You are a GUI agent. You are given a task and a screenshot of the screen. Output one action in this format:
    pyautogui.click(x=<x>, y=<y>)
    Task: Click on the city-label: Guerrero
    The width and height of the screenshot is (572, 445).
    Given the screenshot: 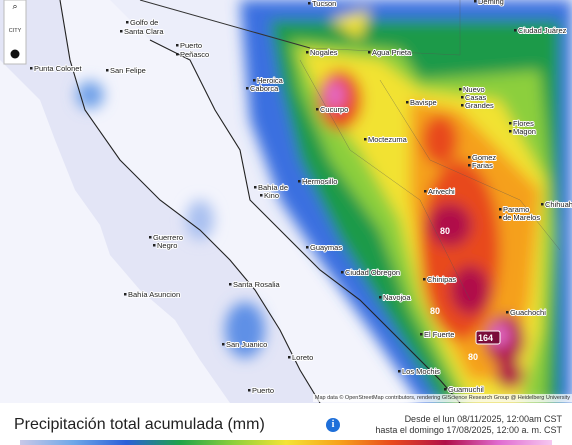 What is the action you would take?
    pyautogui.click(x=168, y=237)
    